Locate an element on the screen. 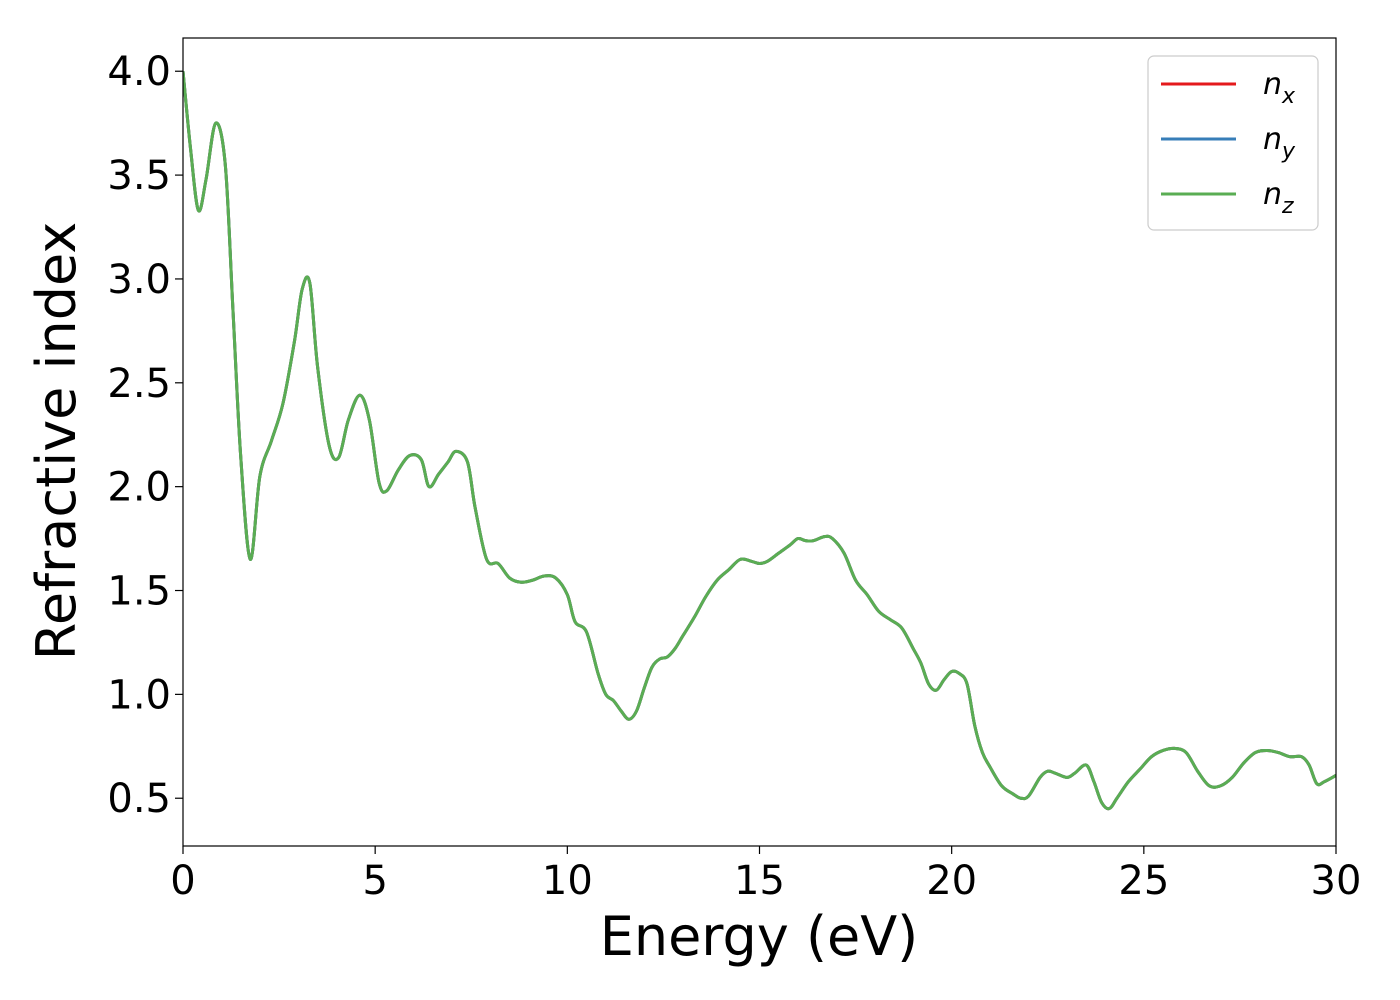 This screenshot has width=1400, height=1000. y-tick-label: 1.0 is located at coordinates (139, 695).